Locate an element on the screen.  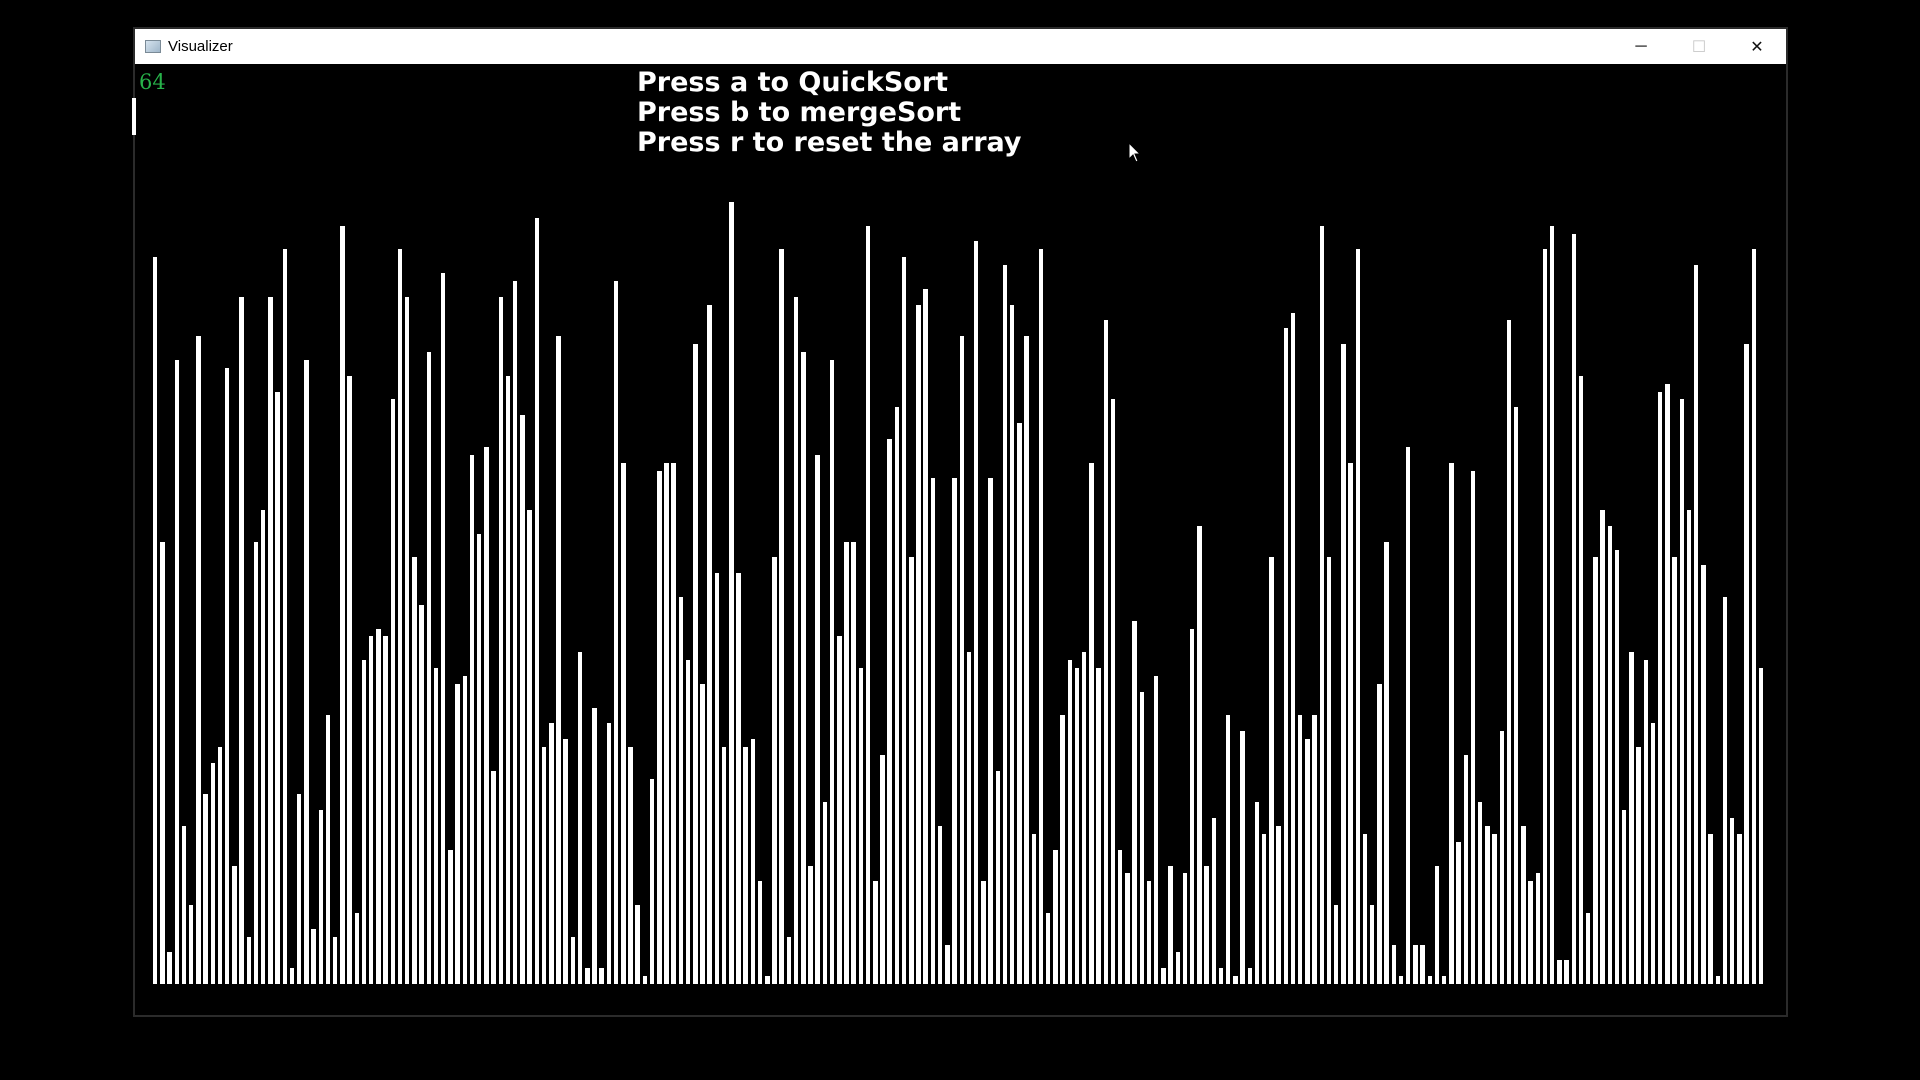
close-button: ✕ is located at coordinates (1757, 46).